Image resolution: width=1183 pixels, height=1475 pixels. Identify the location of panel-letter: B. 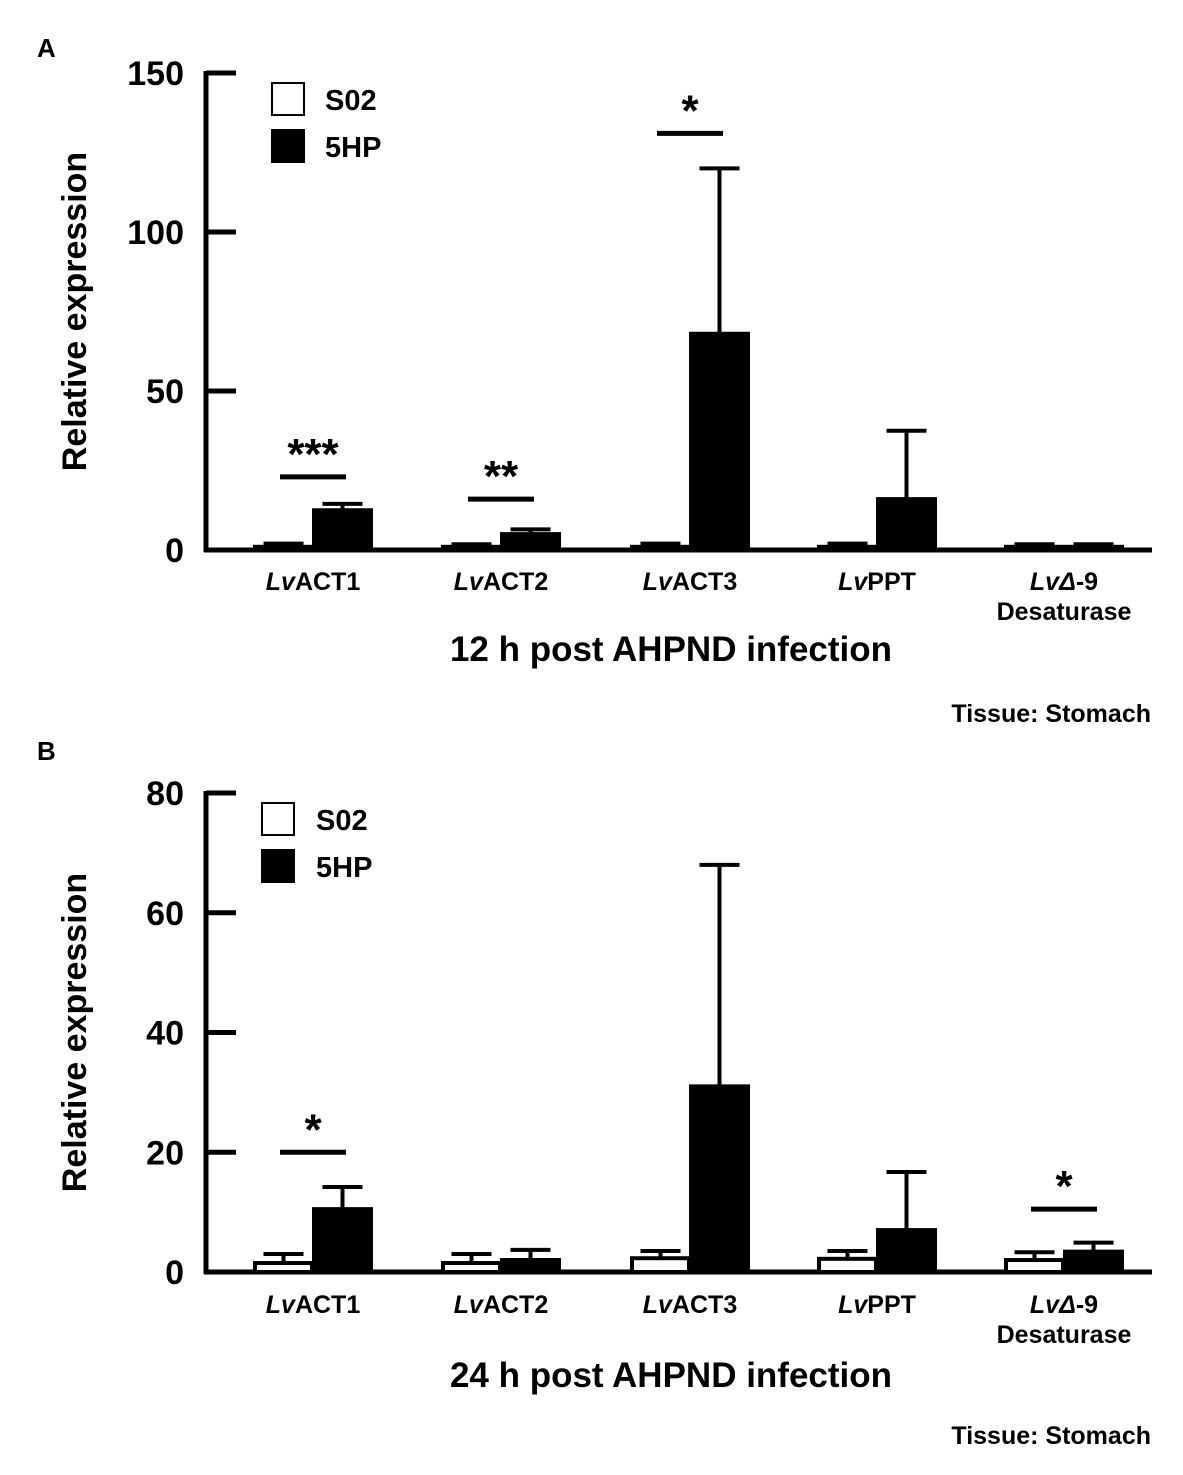
(46, 751).